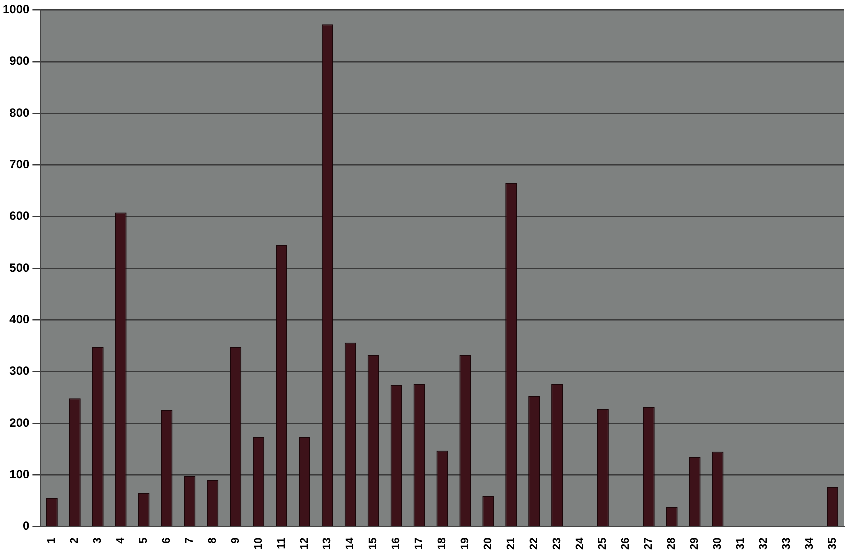 The image size is (849, 553). I want to click on x-tick-label: 6, so click(167, 541).